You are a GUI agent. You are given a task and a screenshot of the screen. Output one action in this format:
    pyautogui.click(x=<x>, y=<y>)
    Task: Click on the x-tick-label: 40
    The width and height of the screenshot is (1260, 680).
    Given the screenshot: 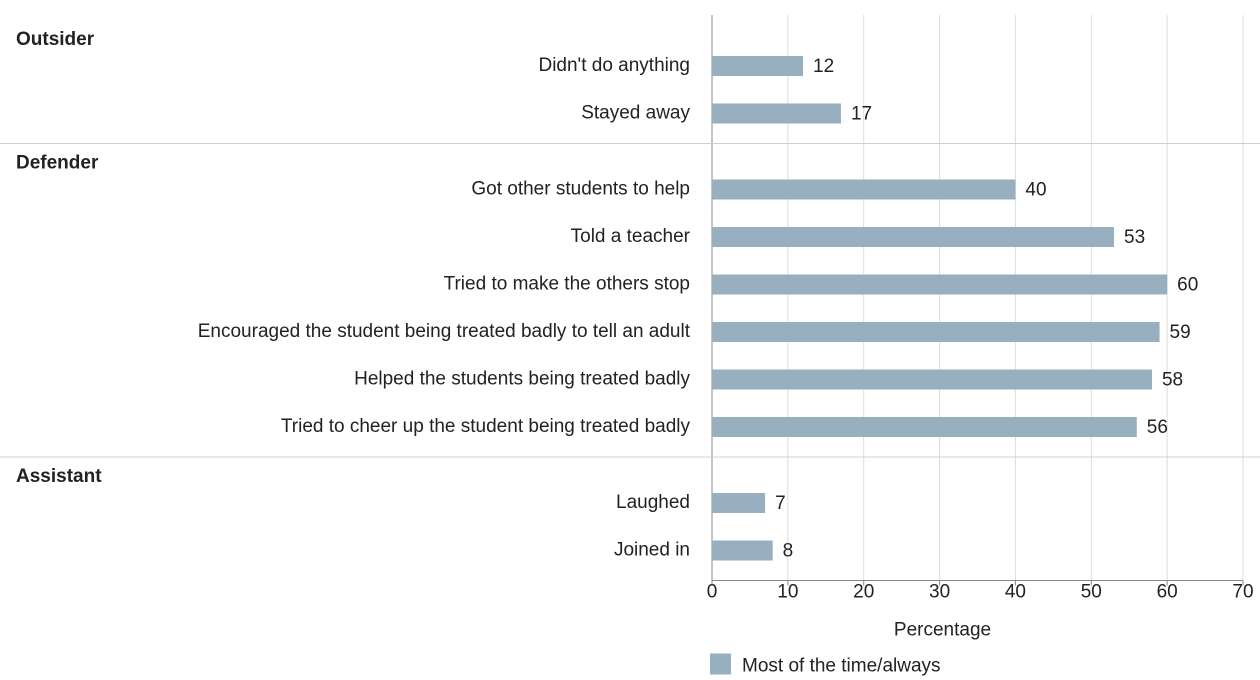 What is the action you would take?
    pyautogui.click(x=1015, y=592)
    